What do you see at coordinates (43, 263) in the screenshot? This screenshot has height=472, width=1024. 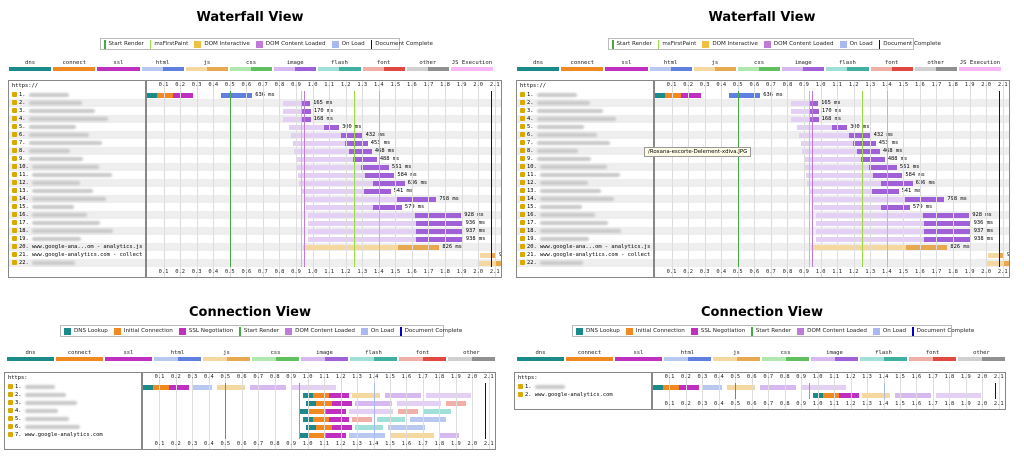 I see `waterfall-row-label: 22.` at bounding box center [43, 263].